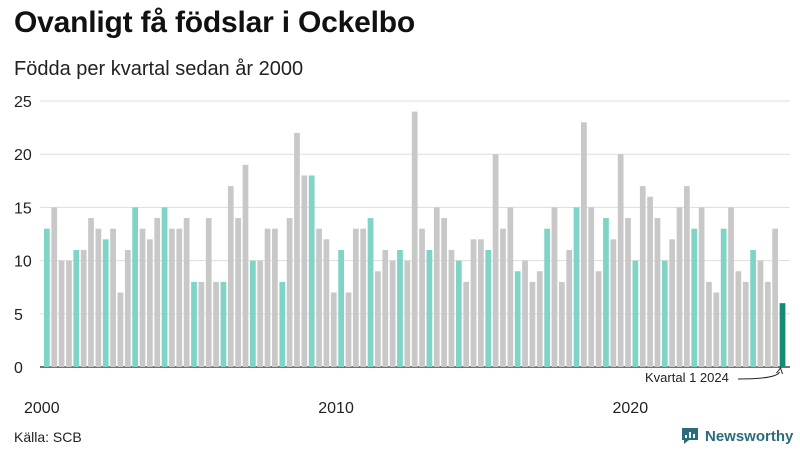 Image resolution: width=800 pixels, height=450 pixels. Describe the element at coordinates (214, 22) in the screenshot. I see `chart-title: Ovanligt få födslar i Ockelbo` at that location.